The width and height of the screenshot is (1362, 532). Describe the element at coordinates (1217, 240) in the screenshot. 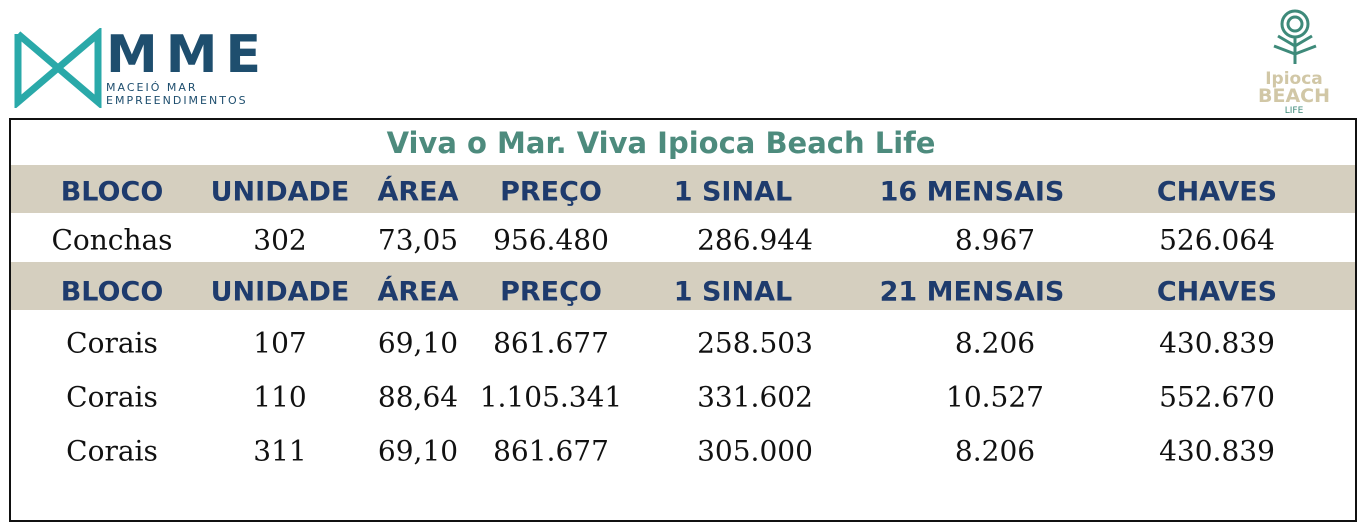

I see `data-cell: 526.064` at that location.